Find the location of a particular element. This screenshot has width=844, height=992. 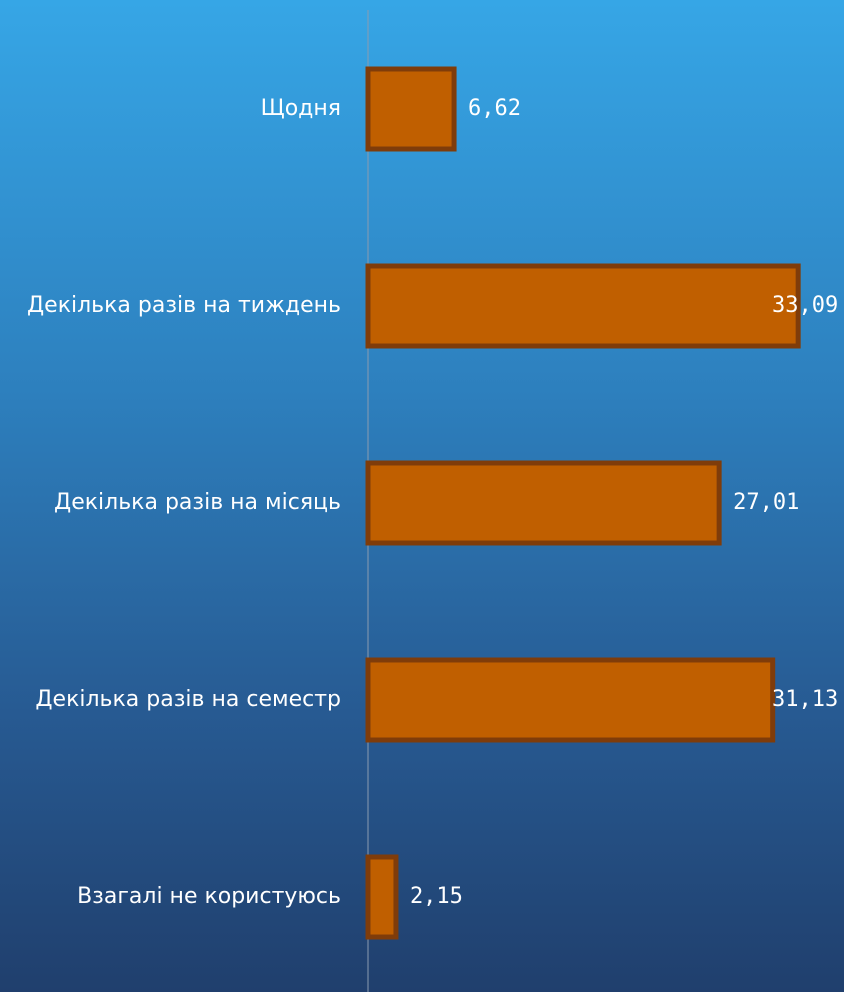

category-label-1: Щодня is located at coordinates (301, 108).